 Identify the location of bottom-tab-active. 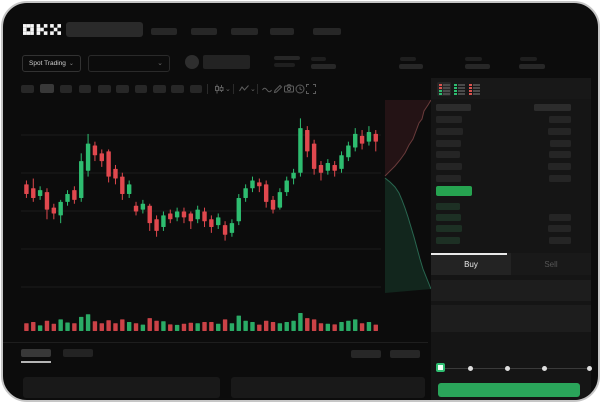
(36, 353).